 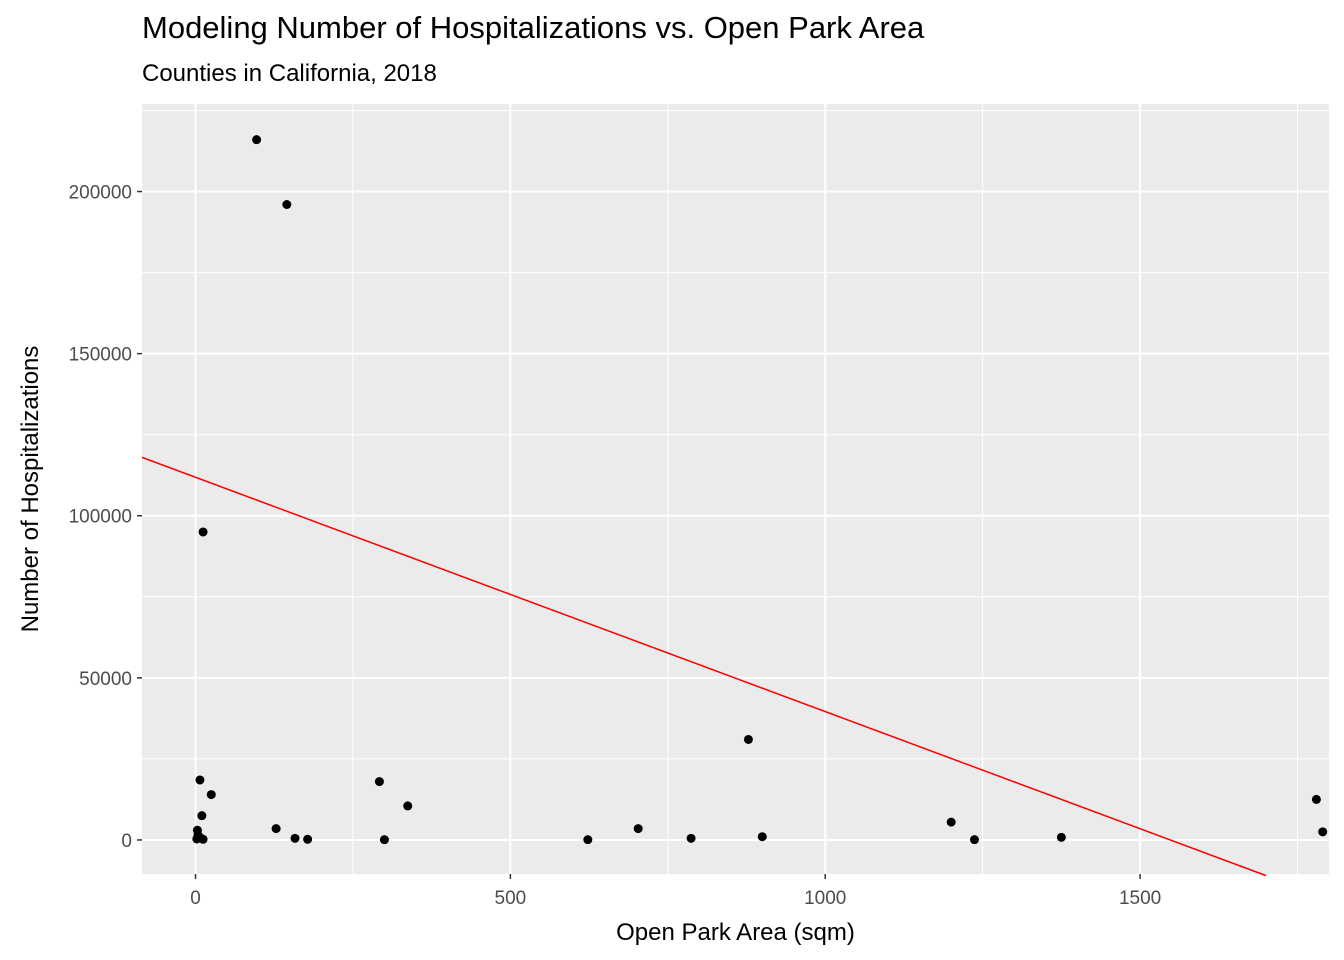 What do you see at coordinates (825, 898) in the screenshot?
I see `x-tick-label: 1000` at bounding box center [825, 898].